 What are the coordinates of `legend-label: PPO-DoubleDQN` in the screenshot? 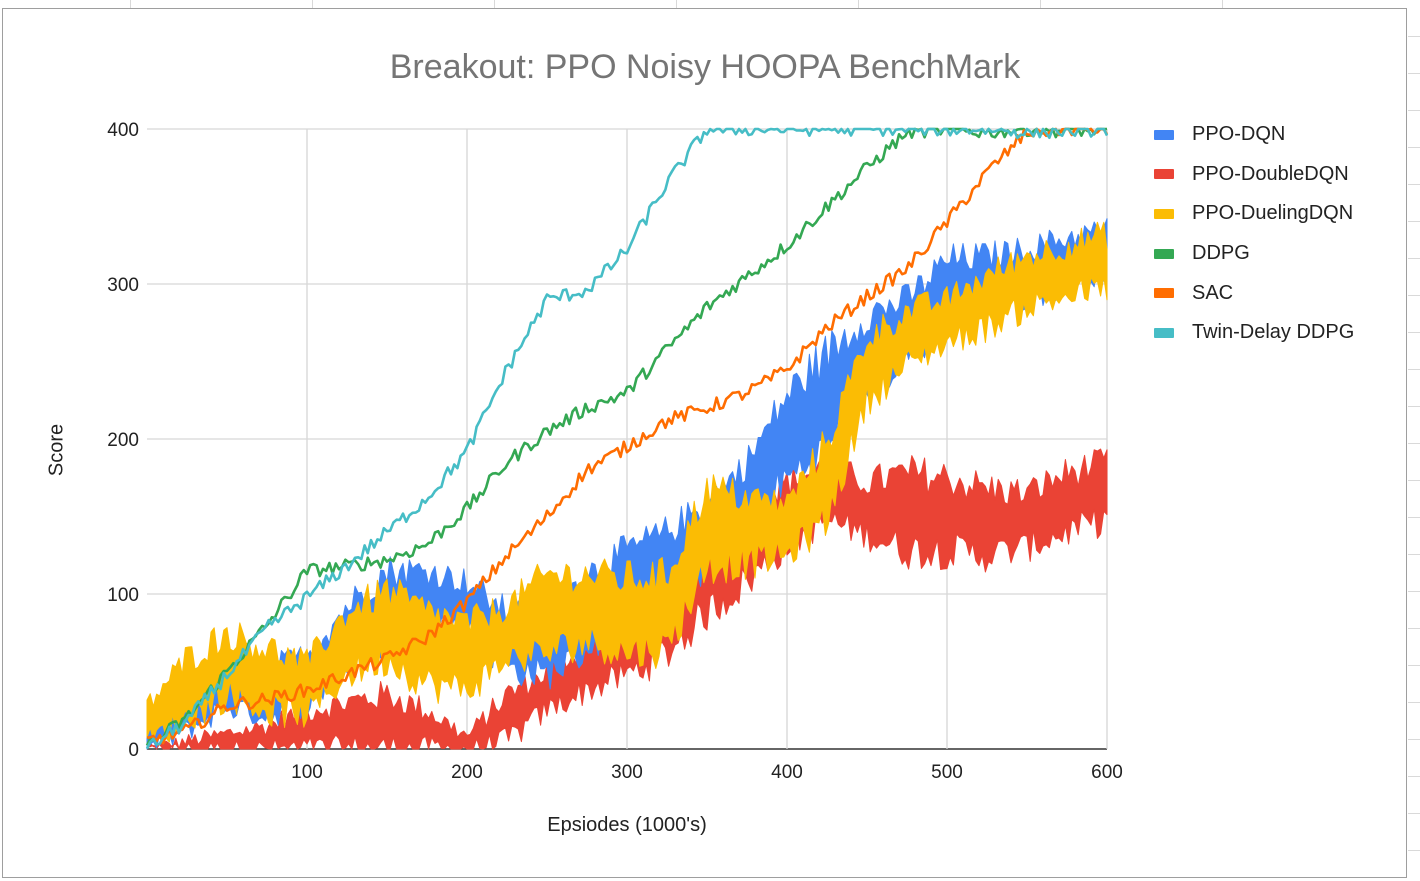 It's located at (1270, 173).